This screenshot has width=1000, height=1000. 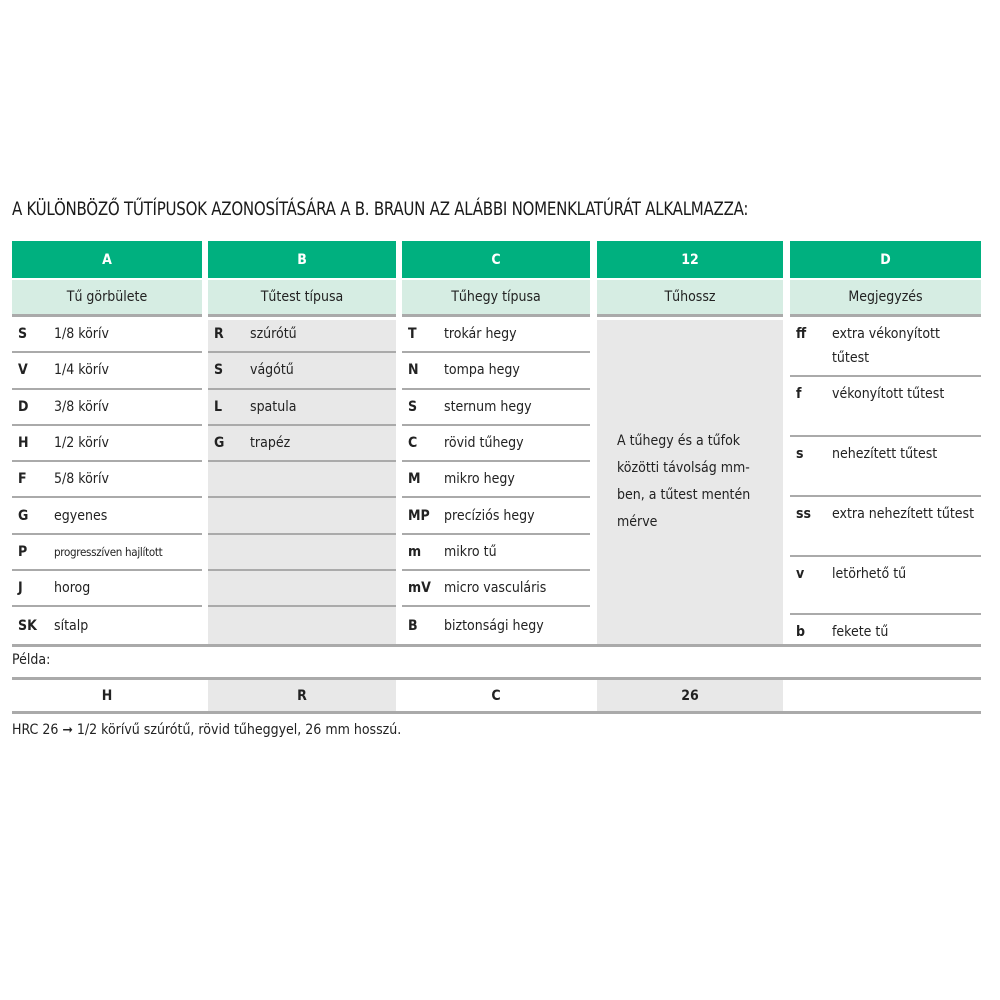 I want to click on list-item: v letörhető tű, so click(x=885, y=586).